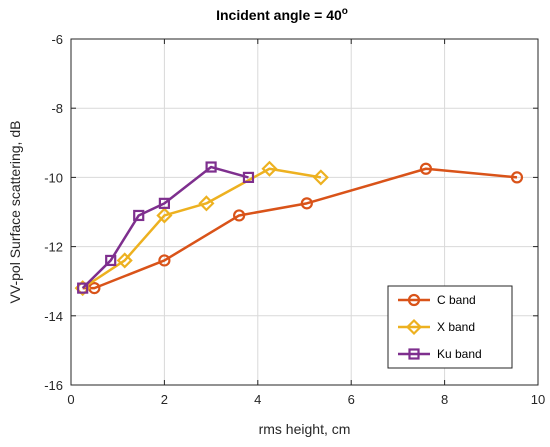 The image size is (550, 447). Describe the element at coordinates (459, 354) in the screenshot. I see `legend-label: Ku band` at that location.